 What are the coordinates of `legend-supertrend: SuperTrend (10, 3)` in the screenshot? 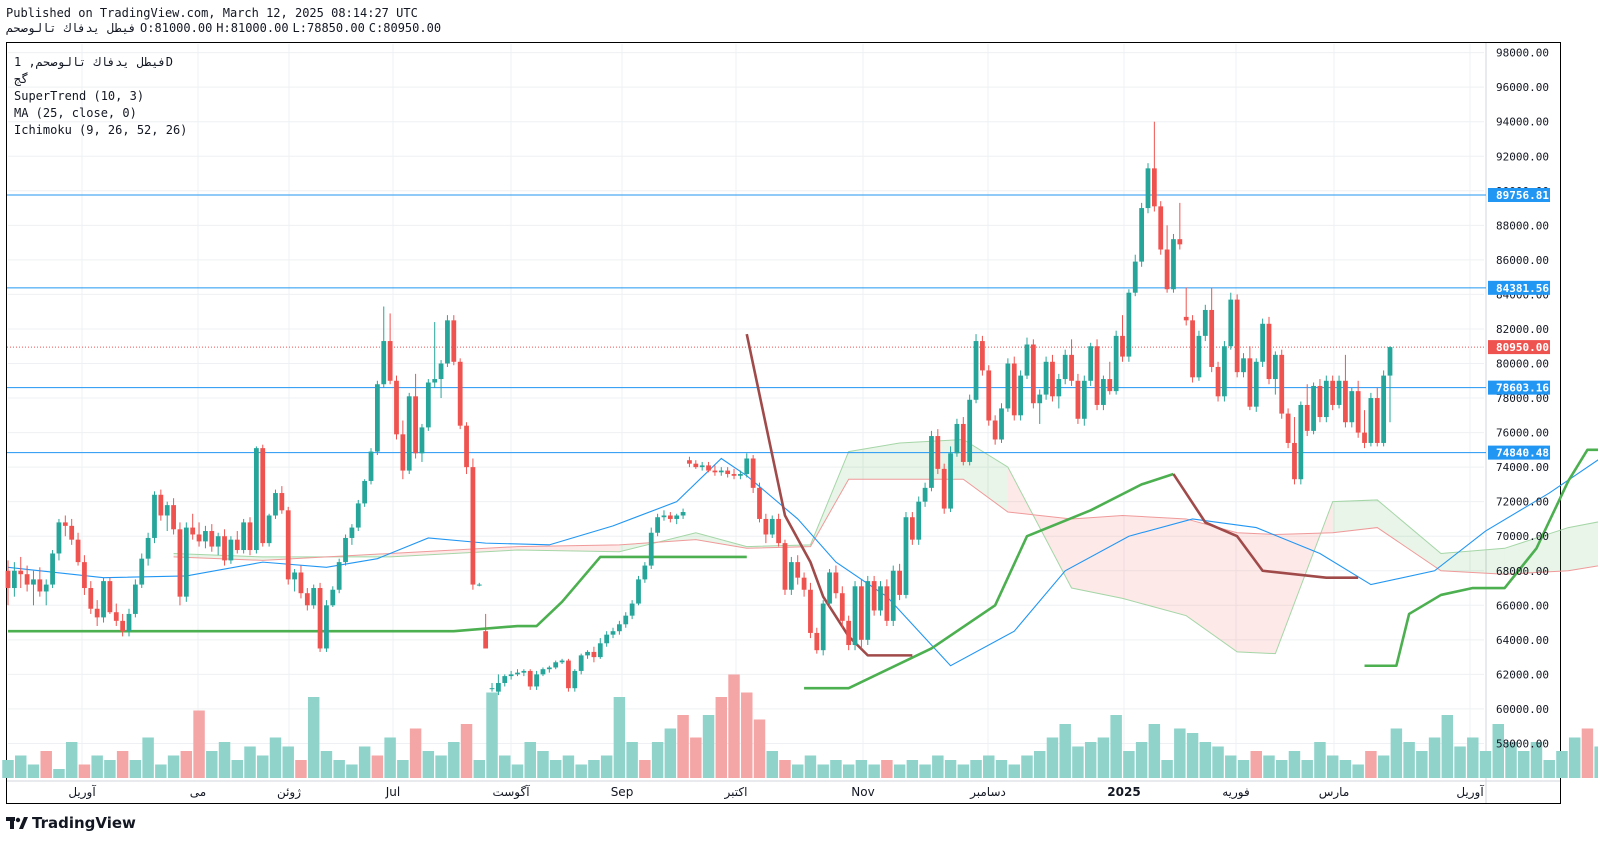 It's located at (79, 96).